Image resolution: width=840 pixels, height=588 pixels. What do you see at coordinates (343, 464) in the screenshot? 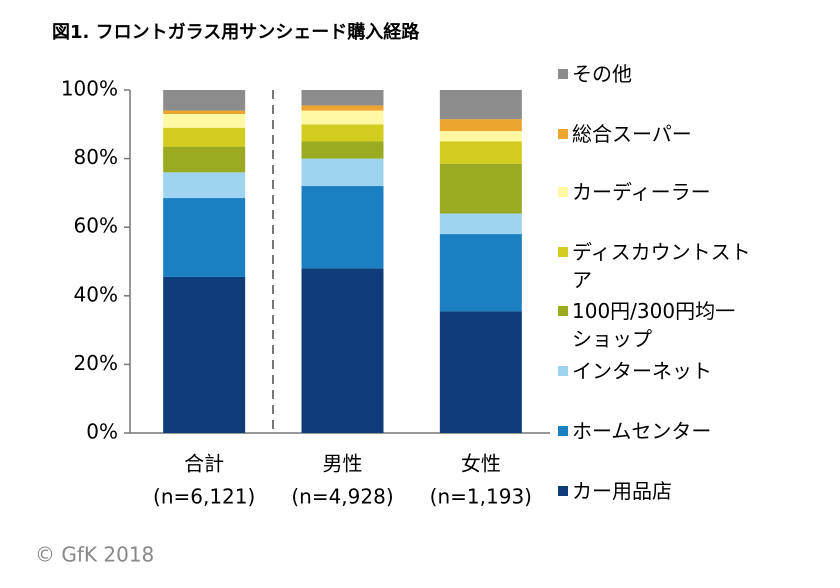
I see `x-tick-label: 男性` at bounding box center [343, 464].